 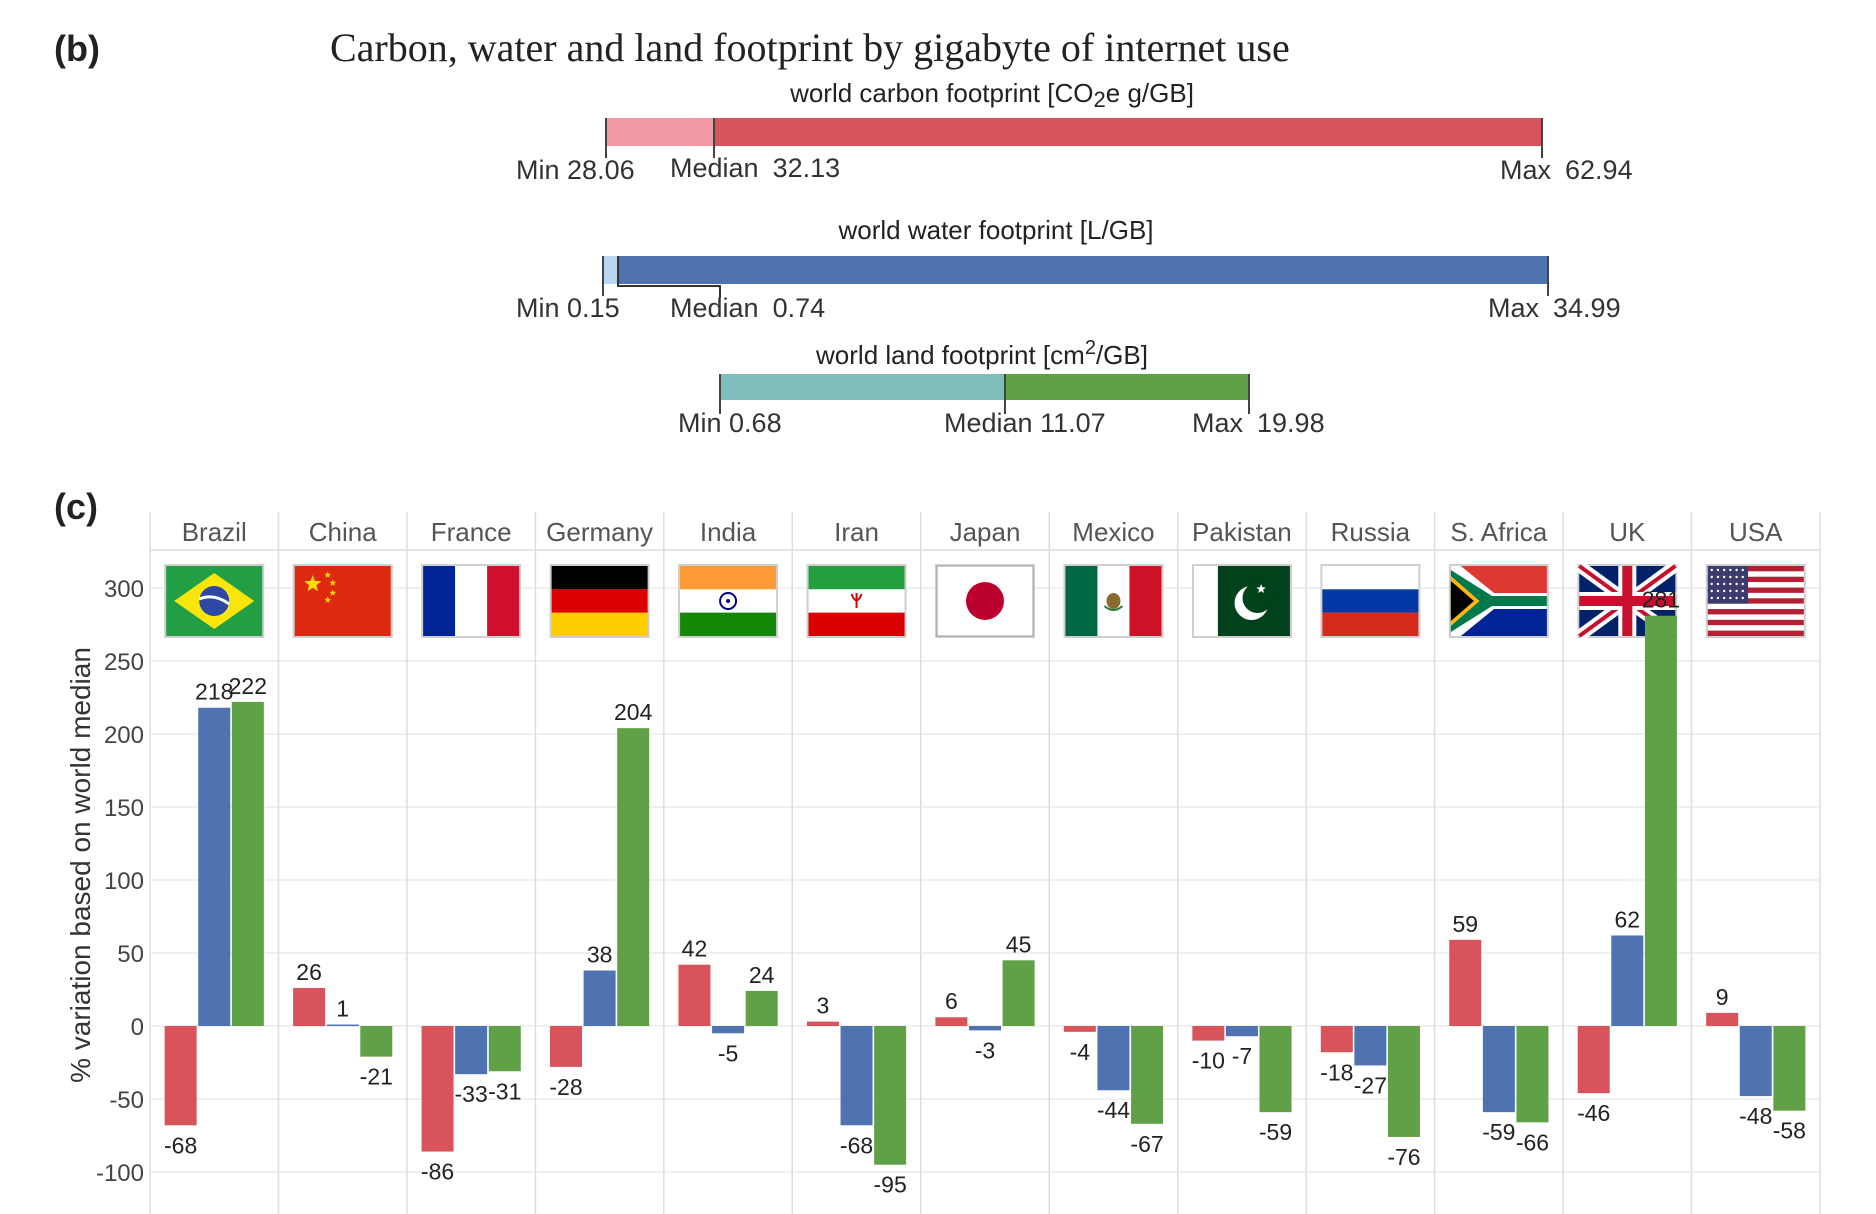 I want to click on bar-russia-s2, so click(x=1370, y=1046).